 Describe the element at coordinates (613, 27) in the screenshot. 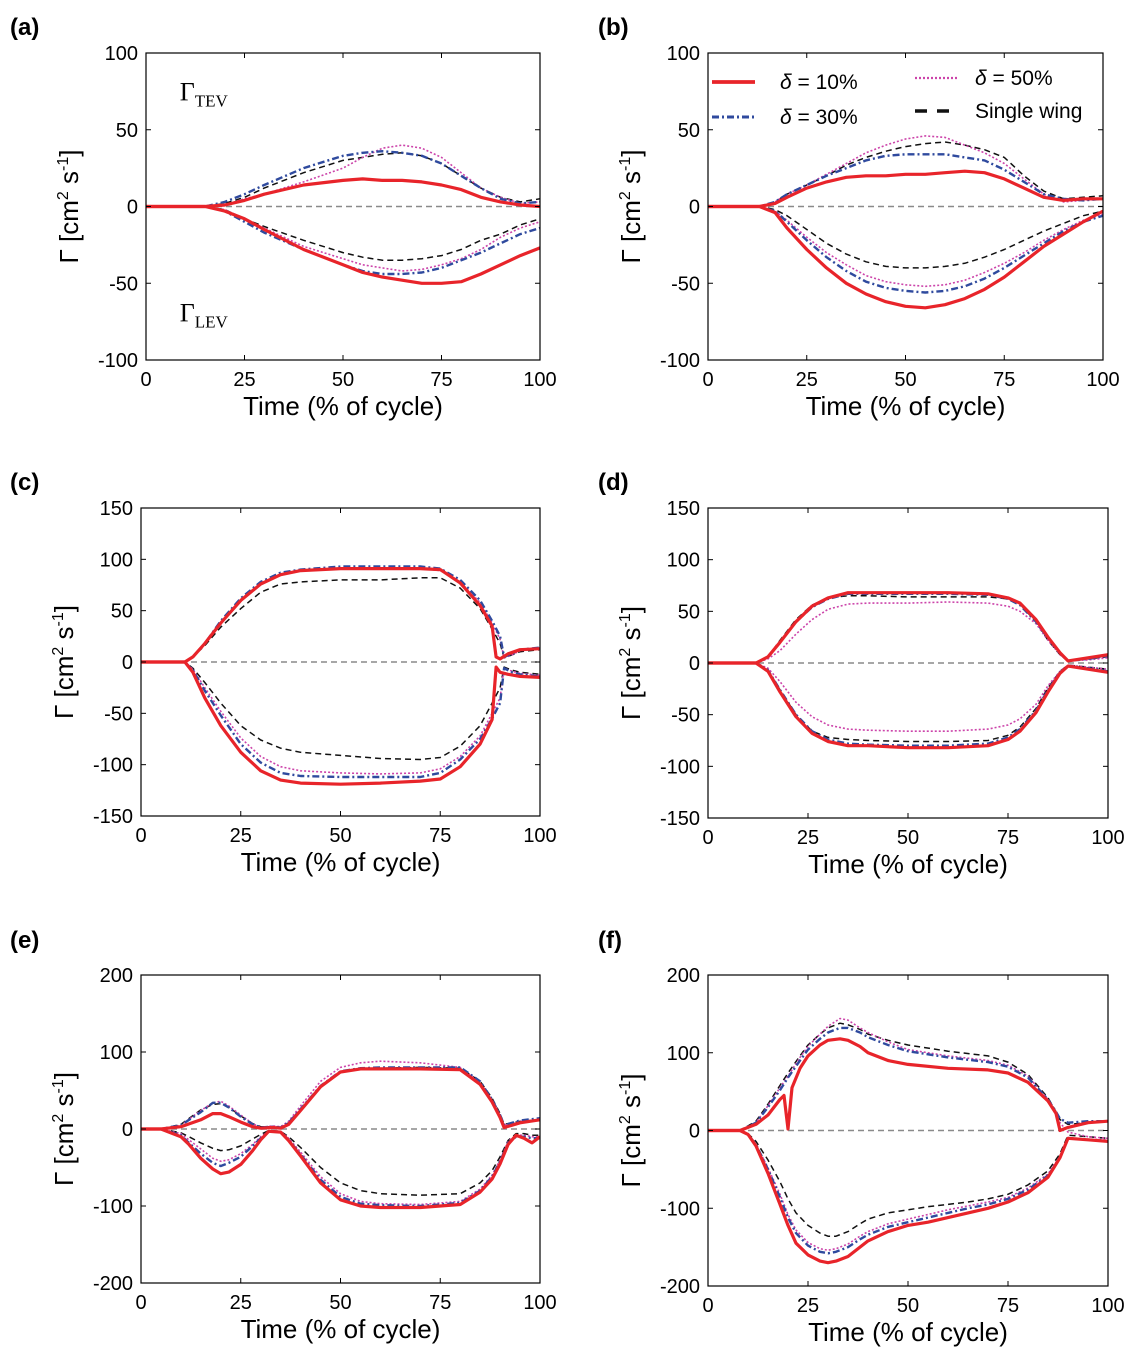

I see `panel-label: (b)` at that location.